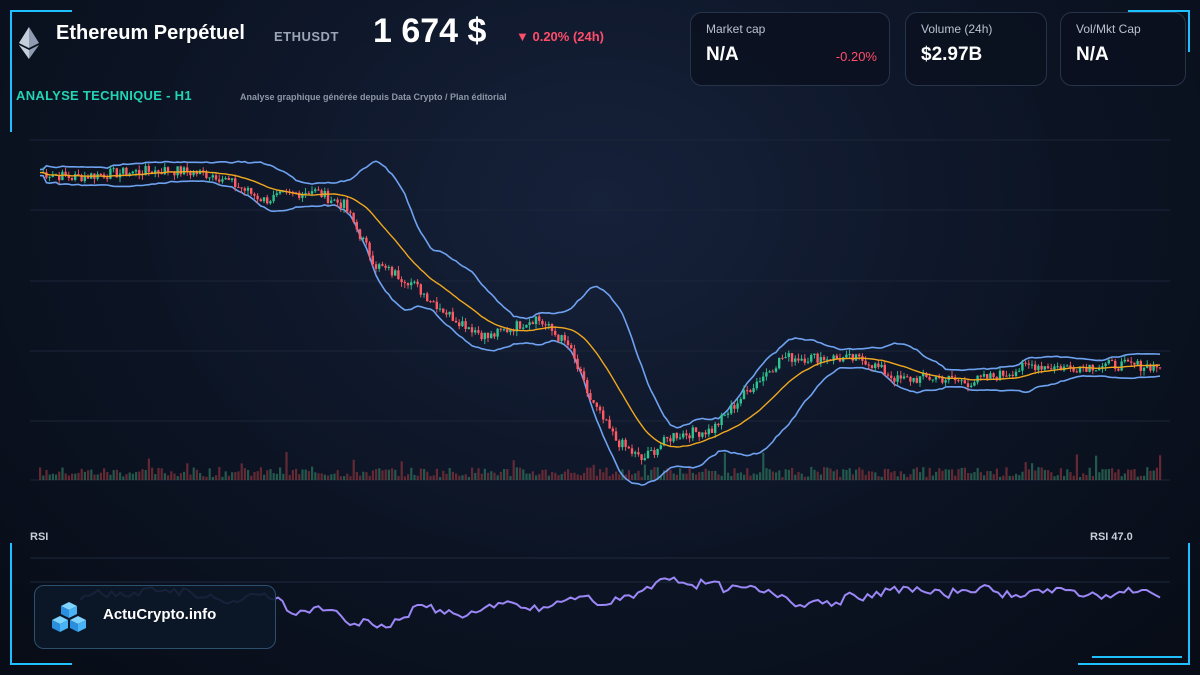  What do you see at coordinates (155, 617) in the screenshot?
I see `brand-badge: ActuCrypto.info` at bounding box center [155, 617].